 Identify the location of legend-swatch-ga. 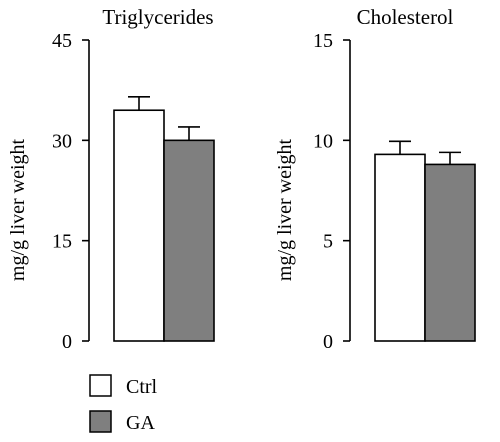
(100, 421).